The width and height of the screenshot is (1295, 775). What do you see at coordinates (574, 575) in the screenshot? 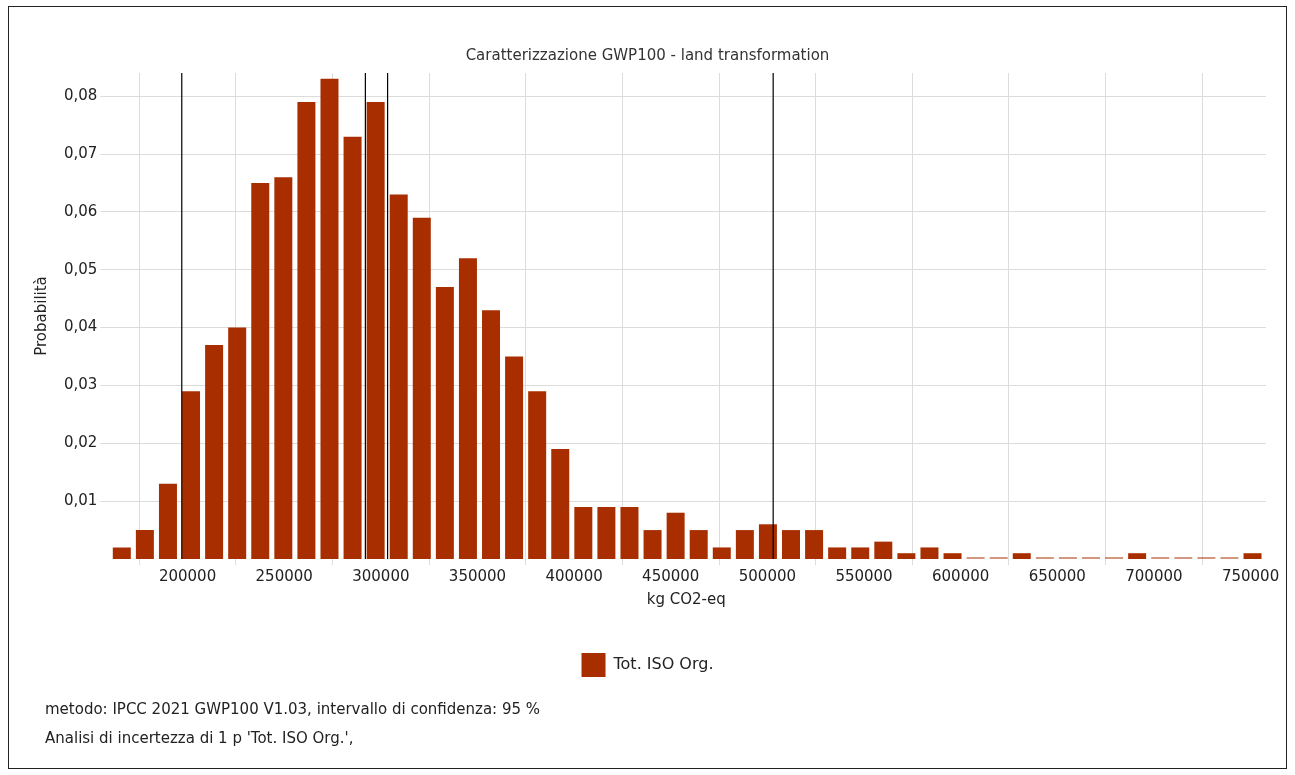
I see `x-tick-label: 400000` at bounding box center [574, 575].